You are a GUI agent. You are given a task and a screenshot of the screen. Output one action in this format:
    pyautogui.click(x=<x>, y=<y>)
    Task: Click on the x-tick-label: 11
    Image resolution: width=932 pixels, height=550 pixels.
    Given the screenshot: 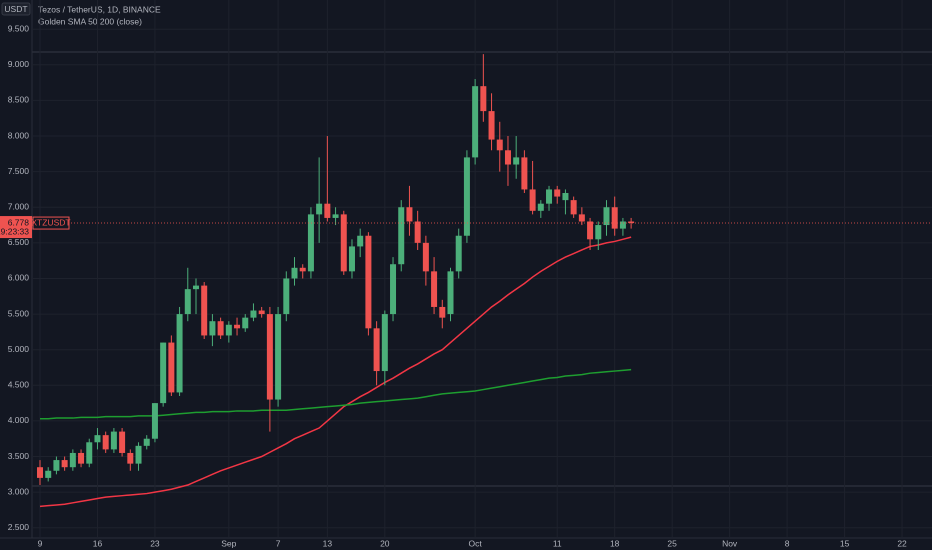 What is the action you would take?
    pyautogui.click(x=557, y=543)
    